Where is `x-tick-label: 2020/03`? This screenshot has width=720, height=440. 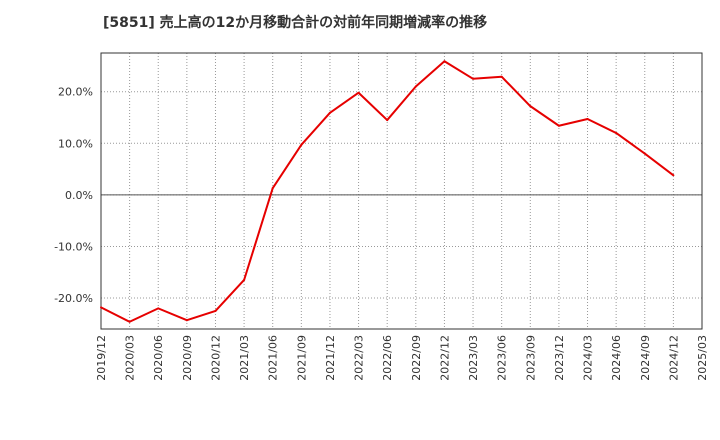 x-tick-label: 2020/03 is located at coordinates (130, 358).